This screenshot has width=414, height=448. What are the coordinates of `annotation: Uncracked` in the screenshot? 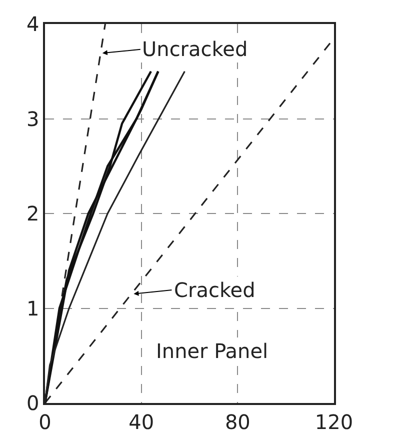 It's located at (195, 49).